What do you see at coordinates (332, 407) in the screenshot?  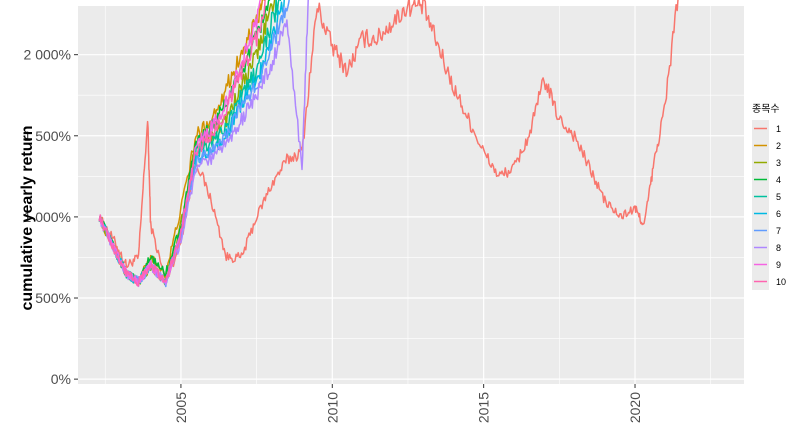 I see `x-tick-label: 2010` at bounding box center [332, 407].